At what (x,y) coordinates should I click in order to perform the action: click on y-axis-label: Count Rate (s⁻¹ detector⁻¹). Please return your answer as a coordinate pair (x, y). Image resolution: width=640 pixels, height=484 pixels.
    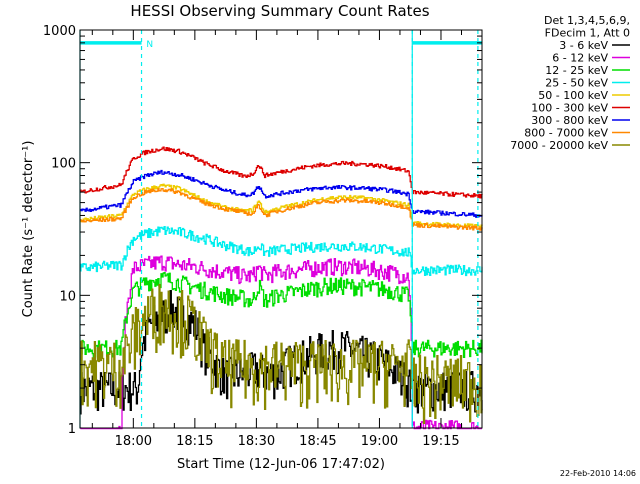
    Looking at the image, I should click on (28, 229).